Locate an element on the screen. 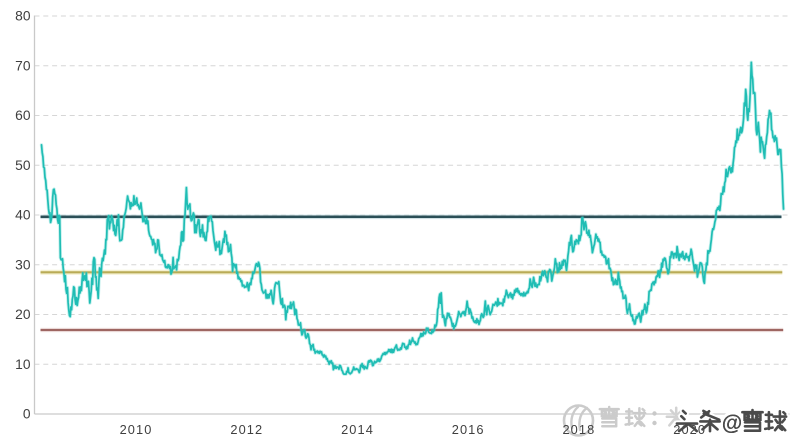 This screenshot has width=800, height=444. svg-text: 40 is located at coordinates (23, 215).